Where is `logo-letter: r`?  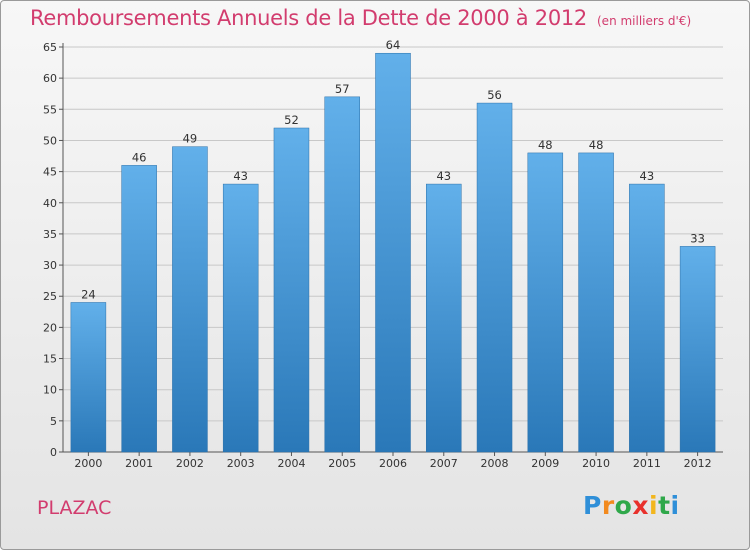
logo-letter: r is located at coordinates (608, 505).